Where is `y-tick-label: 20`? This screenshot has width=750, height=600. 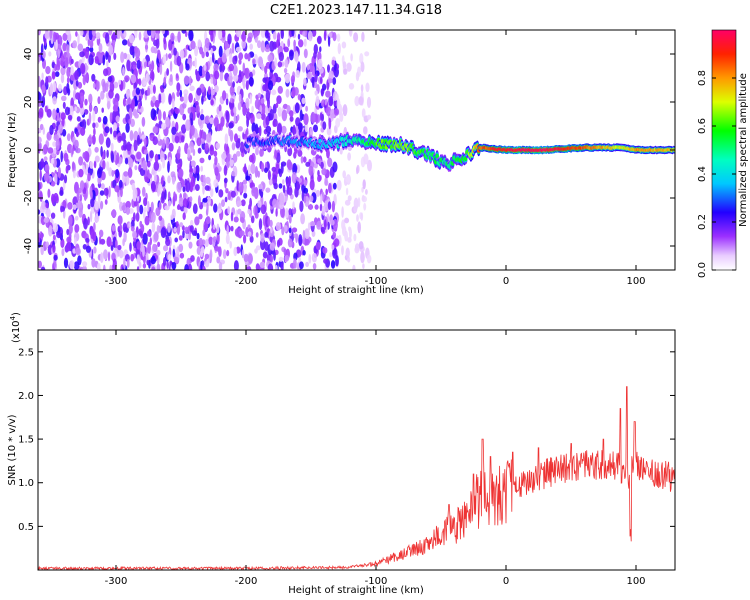 y-tick-label: 20 is located at coordinates (28, 102).